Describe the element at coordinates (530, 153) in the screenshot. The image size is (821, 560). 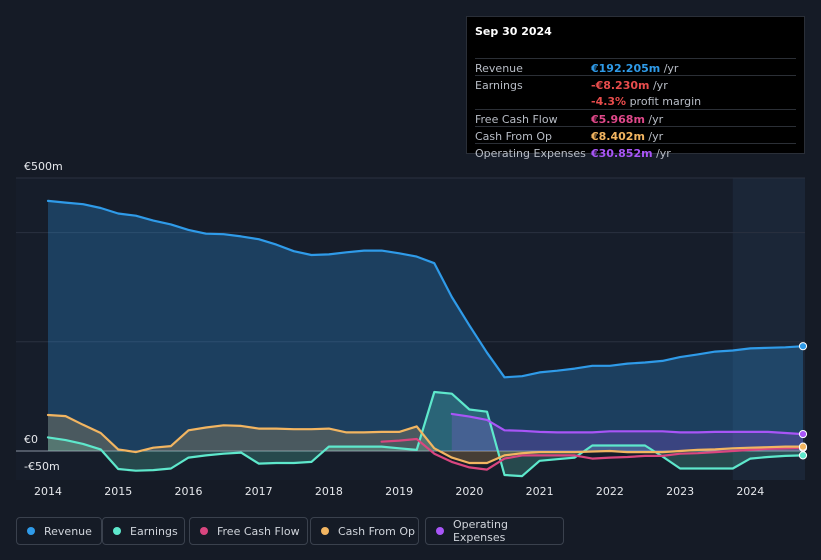
I see `tooltip-label: Operating Expenses` at that location.